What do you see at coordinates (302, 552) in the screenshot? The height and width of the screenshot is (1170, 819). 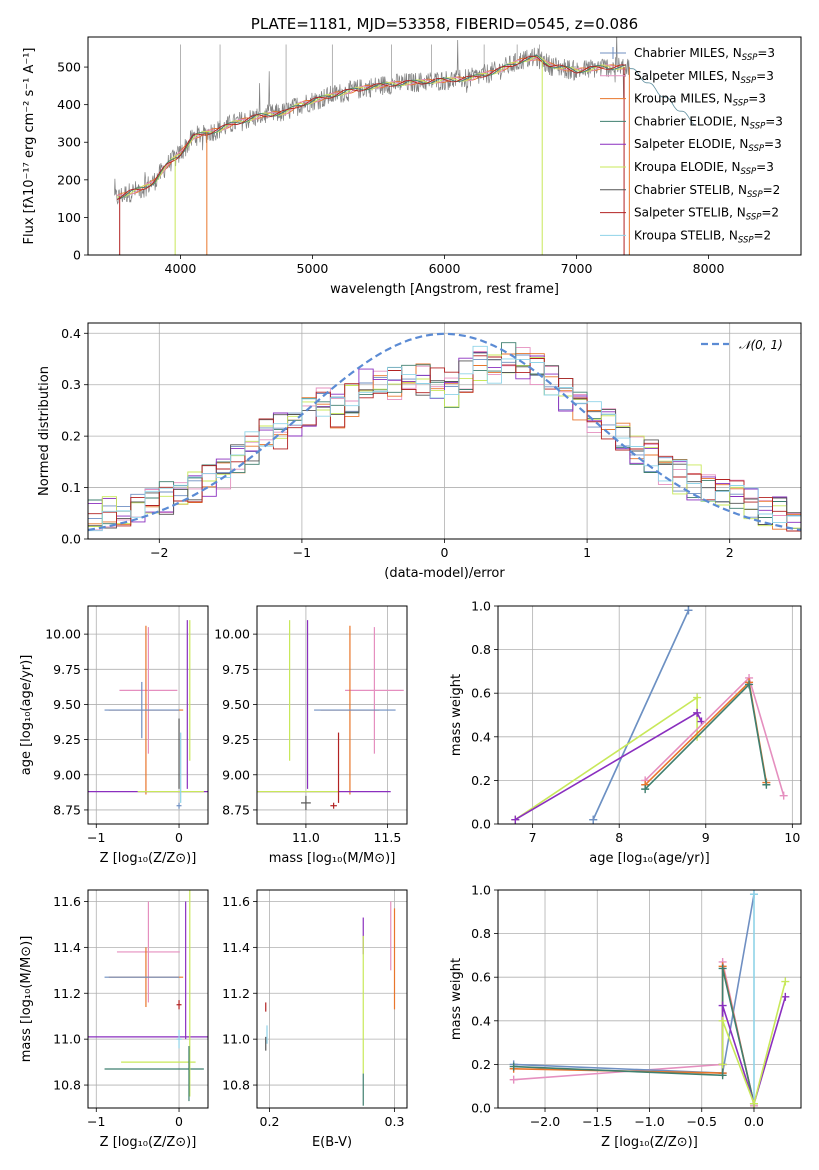 I see `x-tick-label: −1` at bounding box center [302, 552].